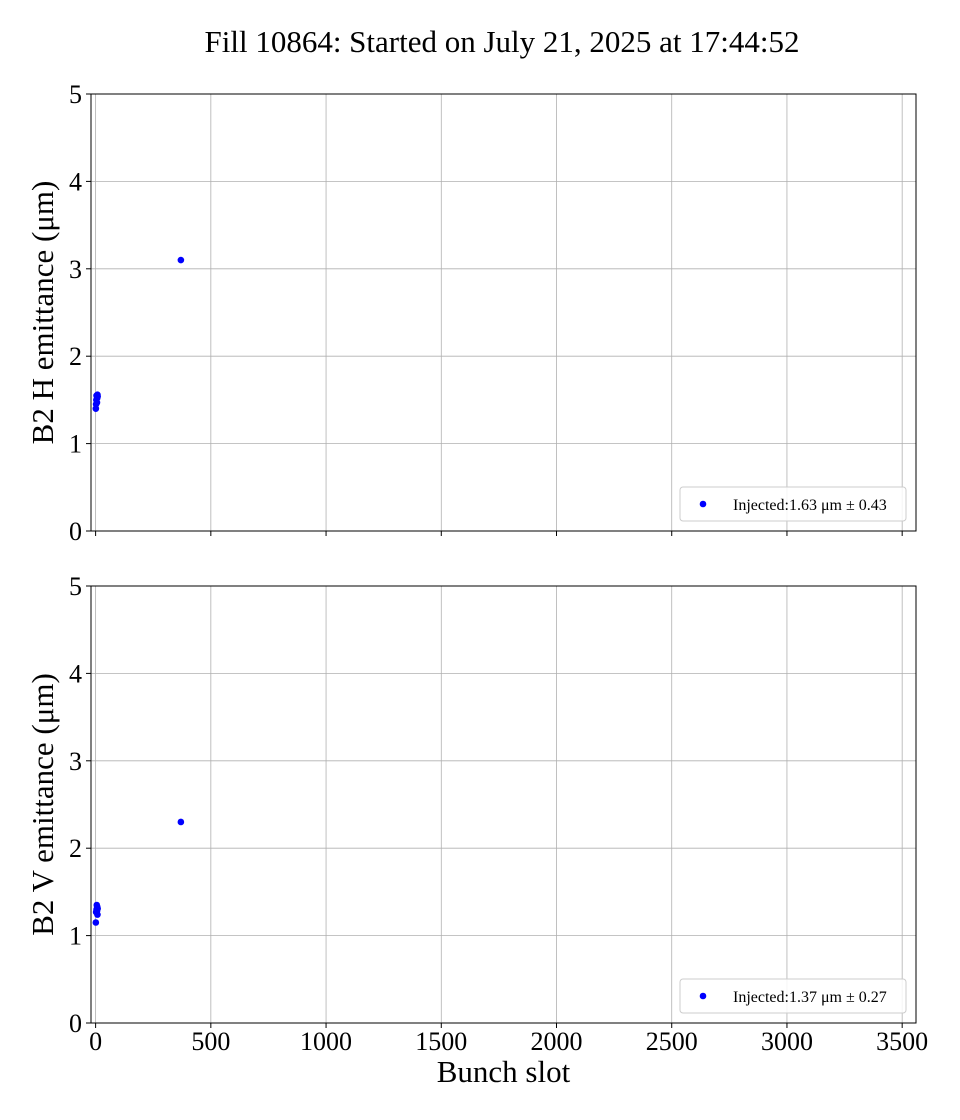 The width and height of the screenshot is (960, 1120). I want to click on x-tick-label: 1000, so click(326, 1041).